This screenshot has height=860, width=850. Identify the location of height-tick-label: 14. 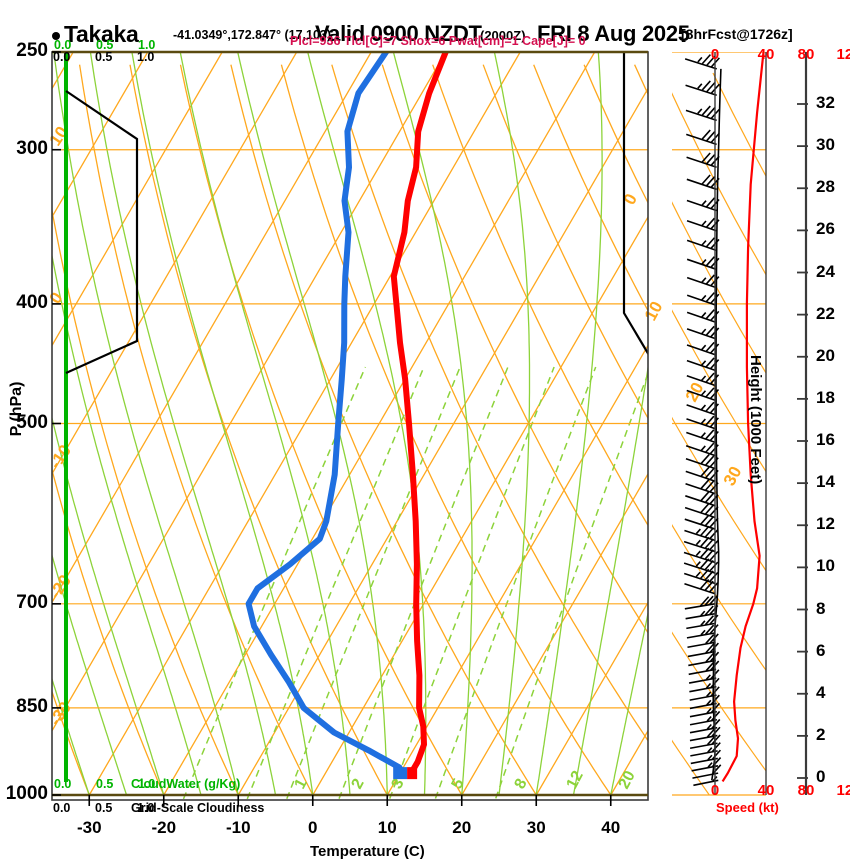
(825, 482).